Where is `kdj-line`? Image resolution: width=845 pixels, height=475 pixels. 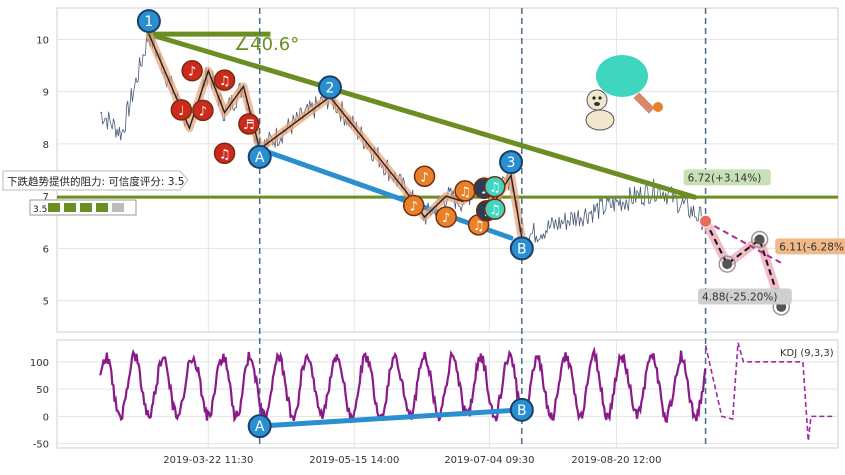
kdj-line is located at coordinates (403, 385).